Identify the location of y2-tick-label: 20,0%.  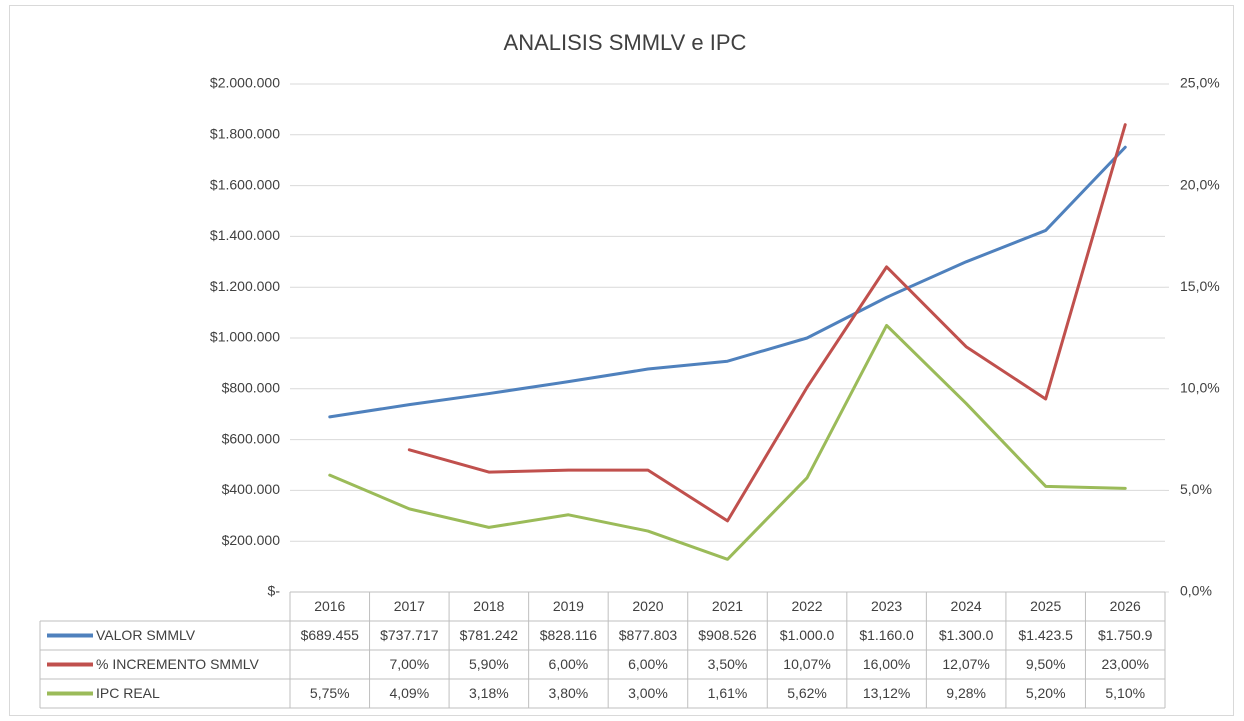
(1200, 184).